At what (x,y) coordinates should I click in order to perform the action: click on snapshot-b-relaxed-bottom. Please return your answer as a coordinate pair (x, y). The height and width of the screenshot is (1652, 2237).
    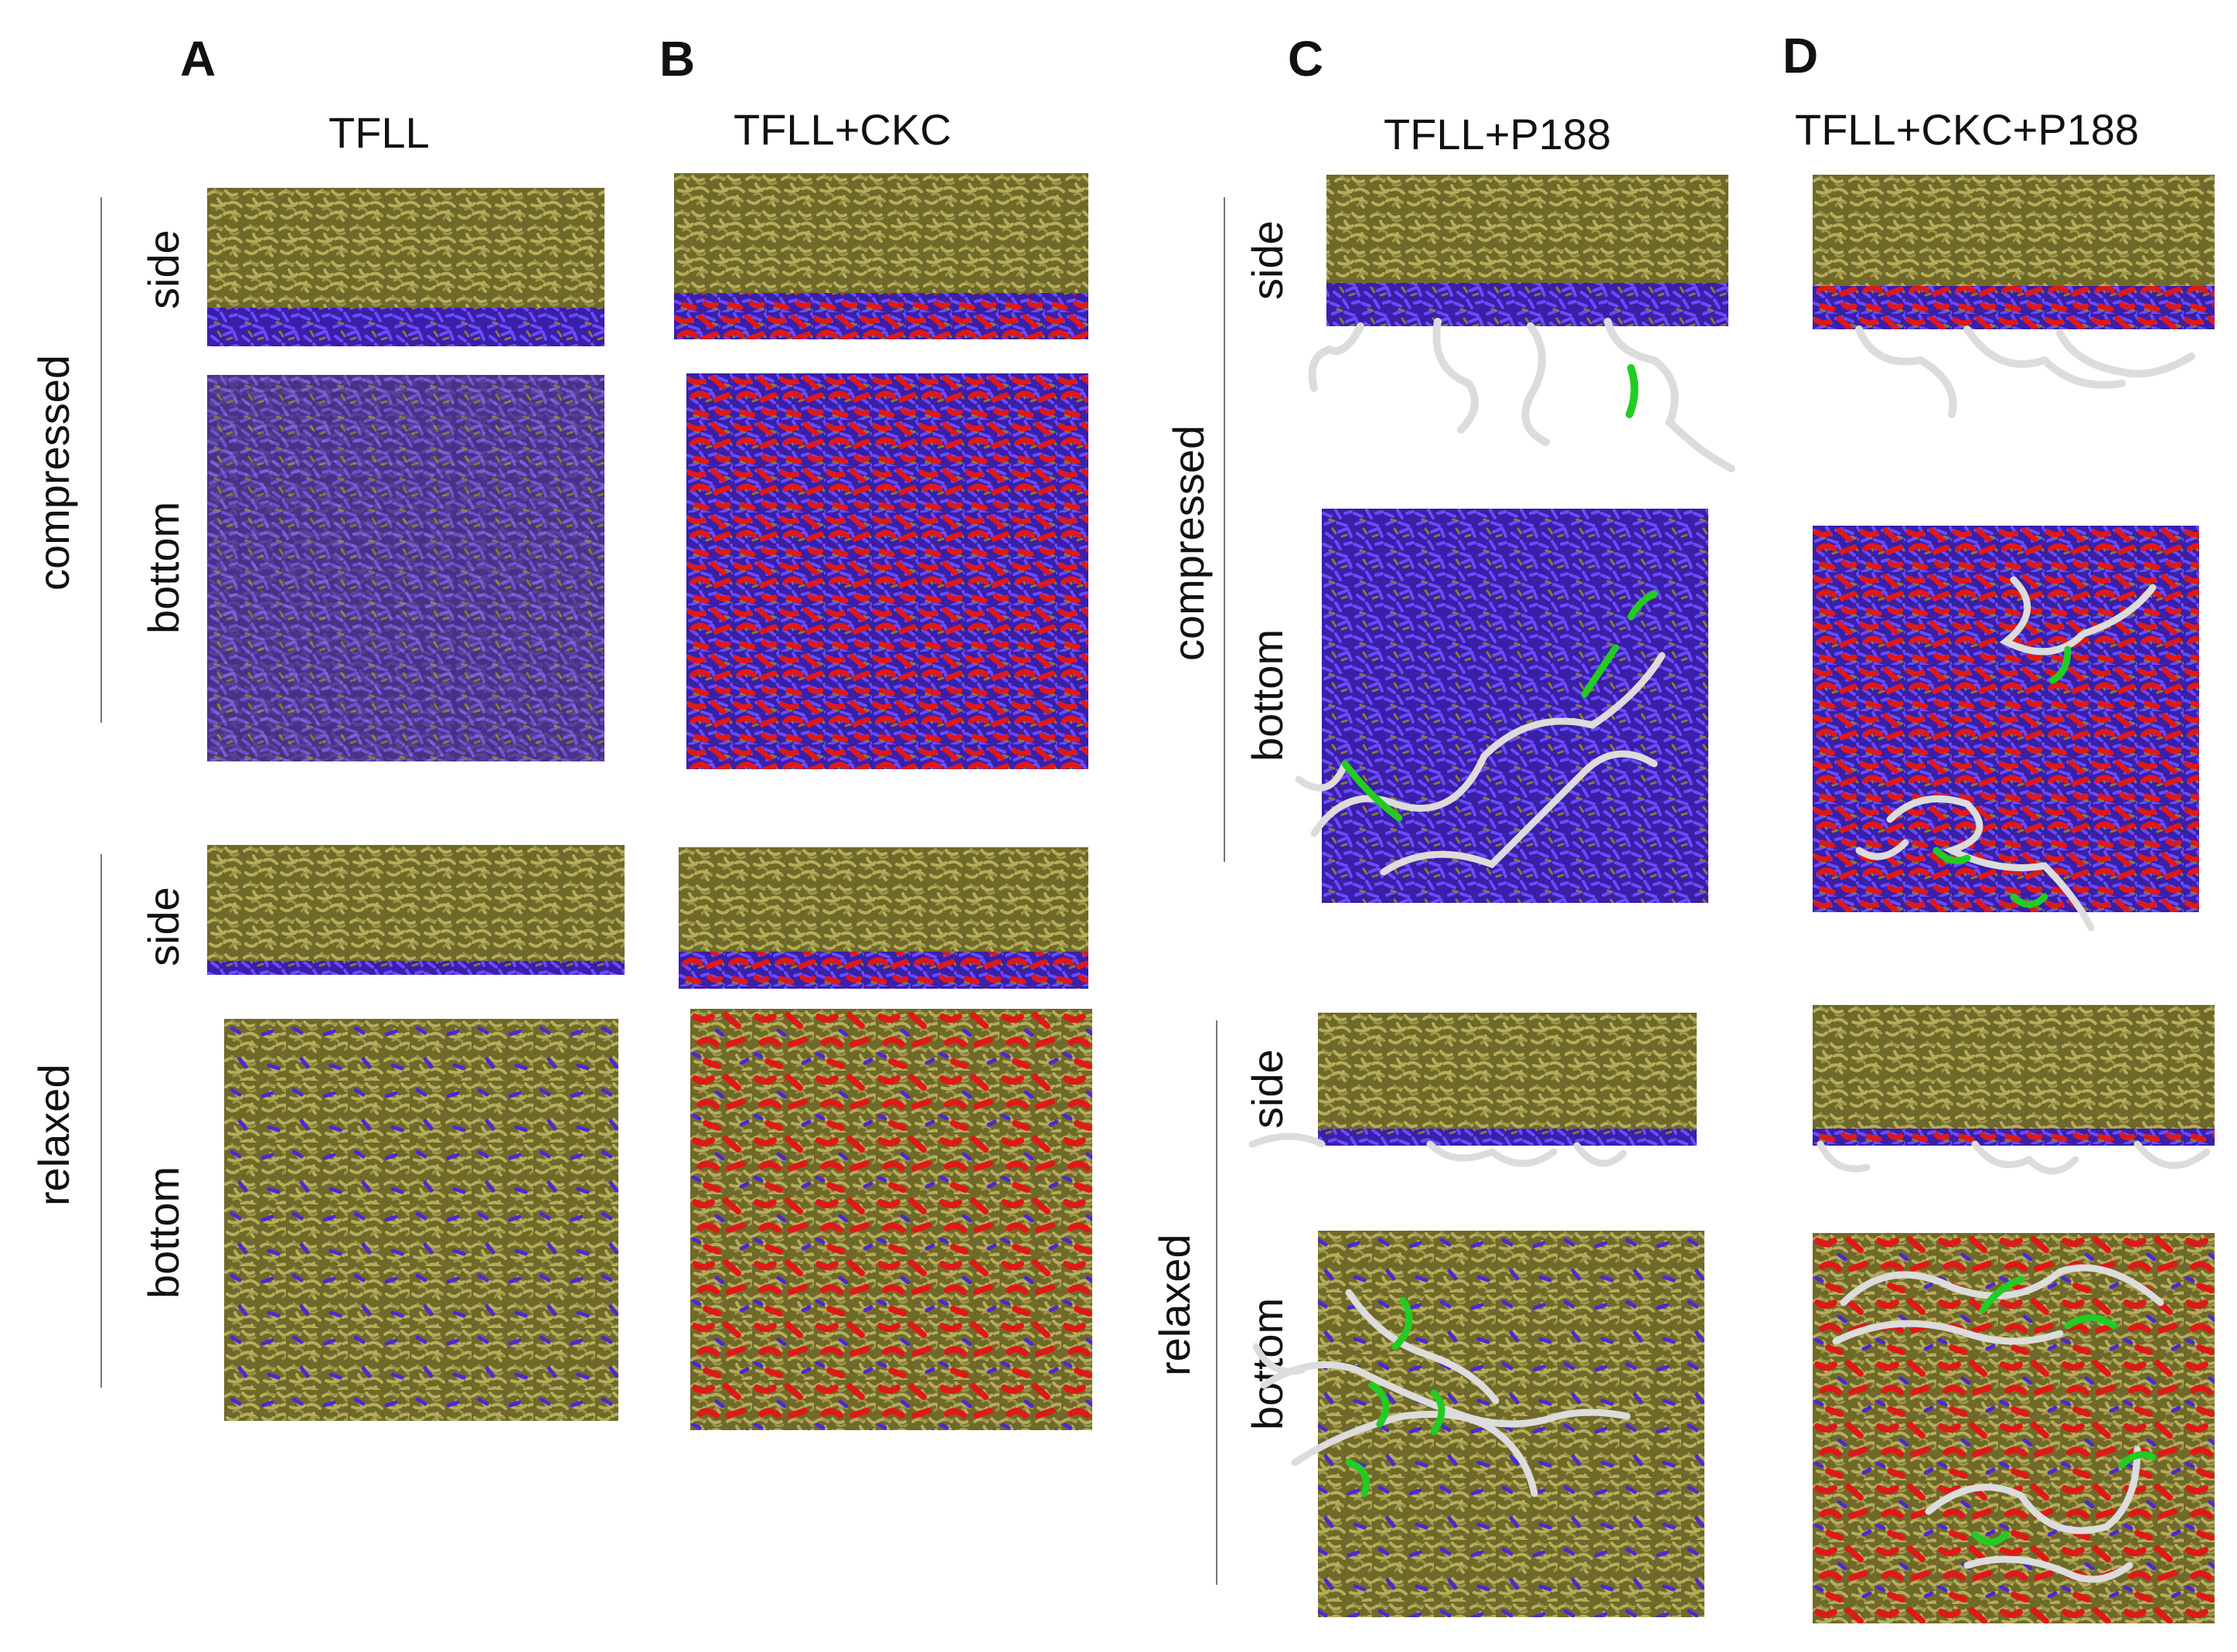
    Looking at the image, I should click on (891, 1219).